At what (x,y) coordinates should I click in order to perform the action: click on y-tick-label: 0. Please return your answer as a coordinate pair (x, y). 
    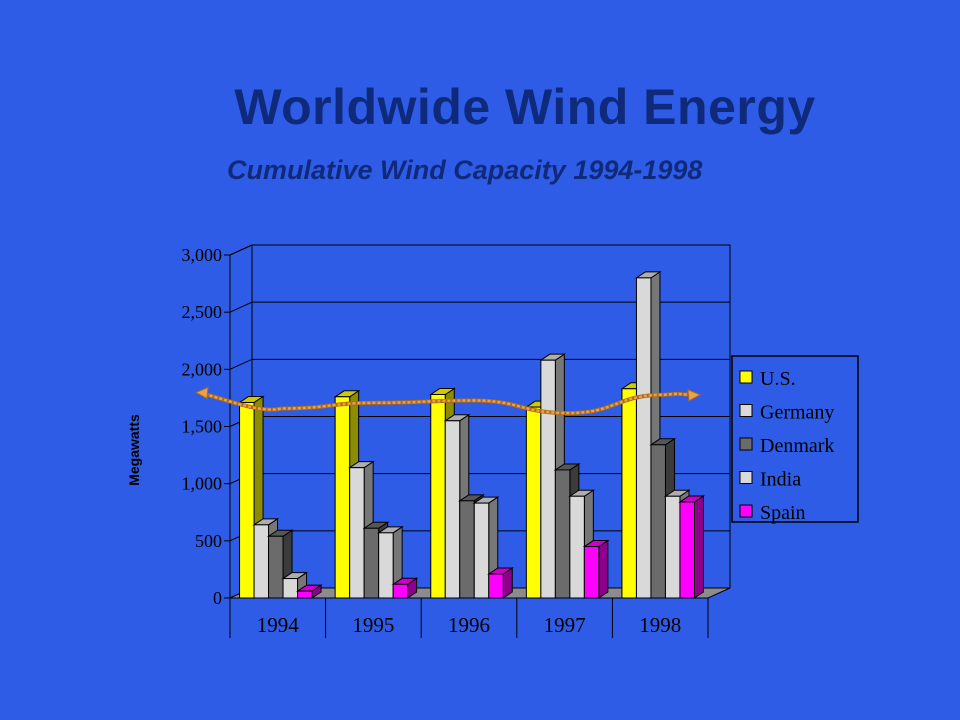
    Looking at the image, I should click on (217, 598).